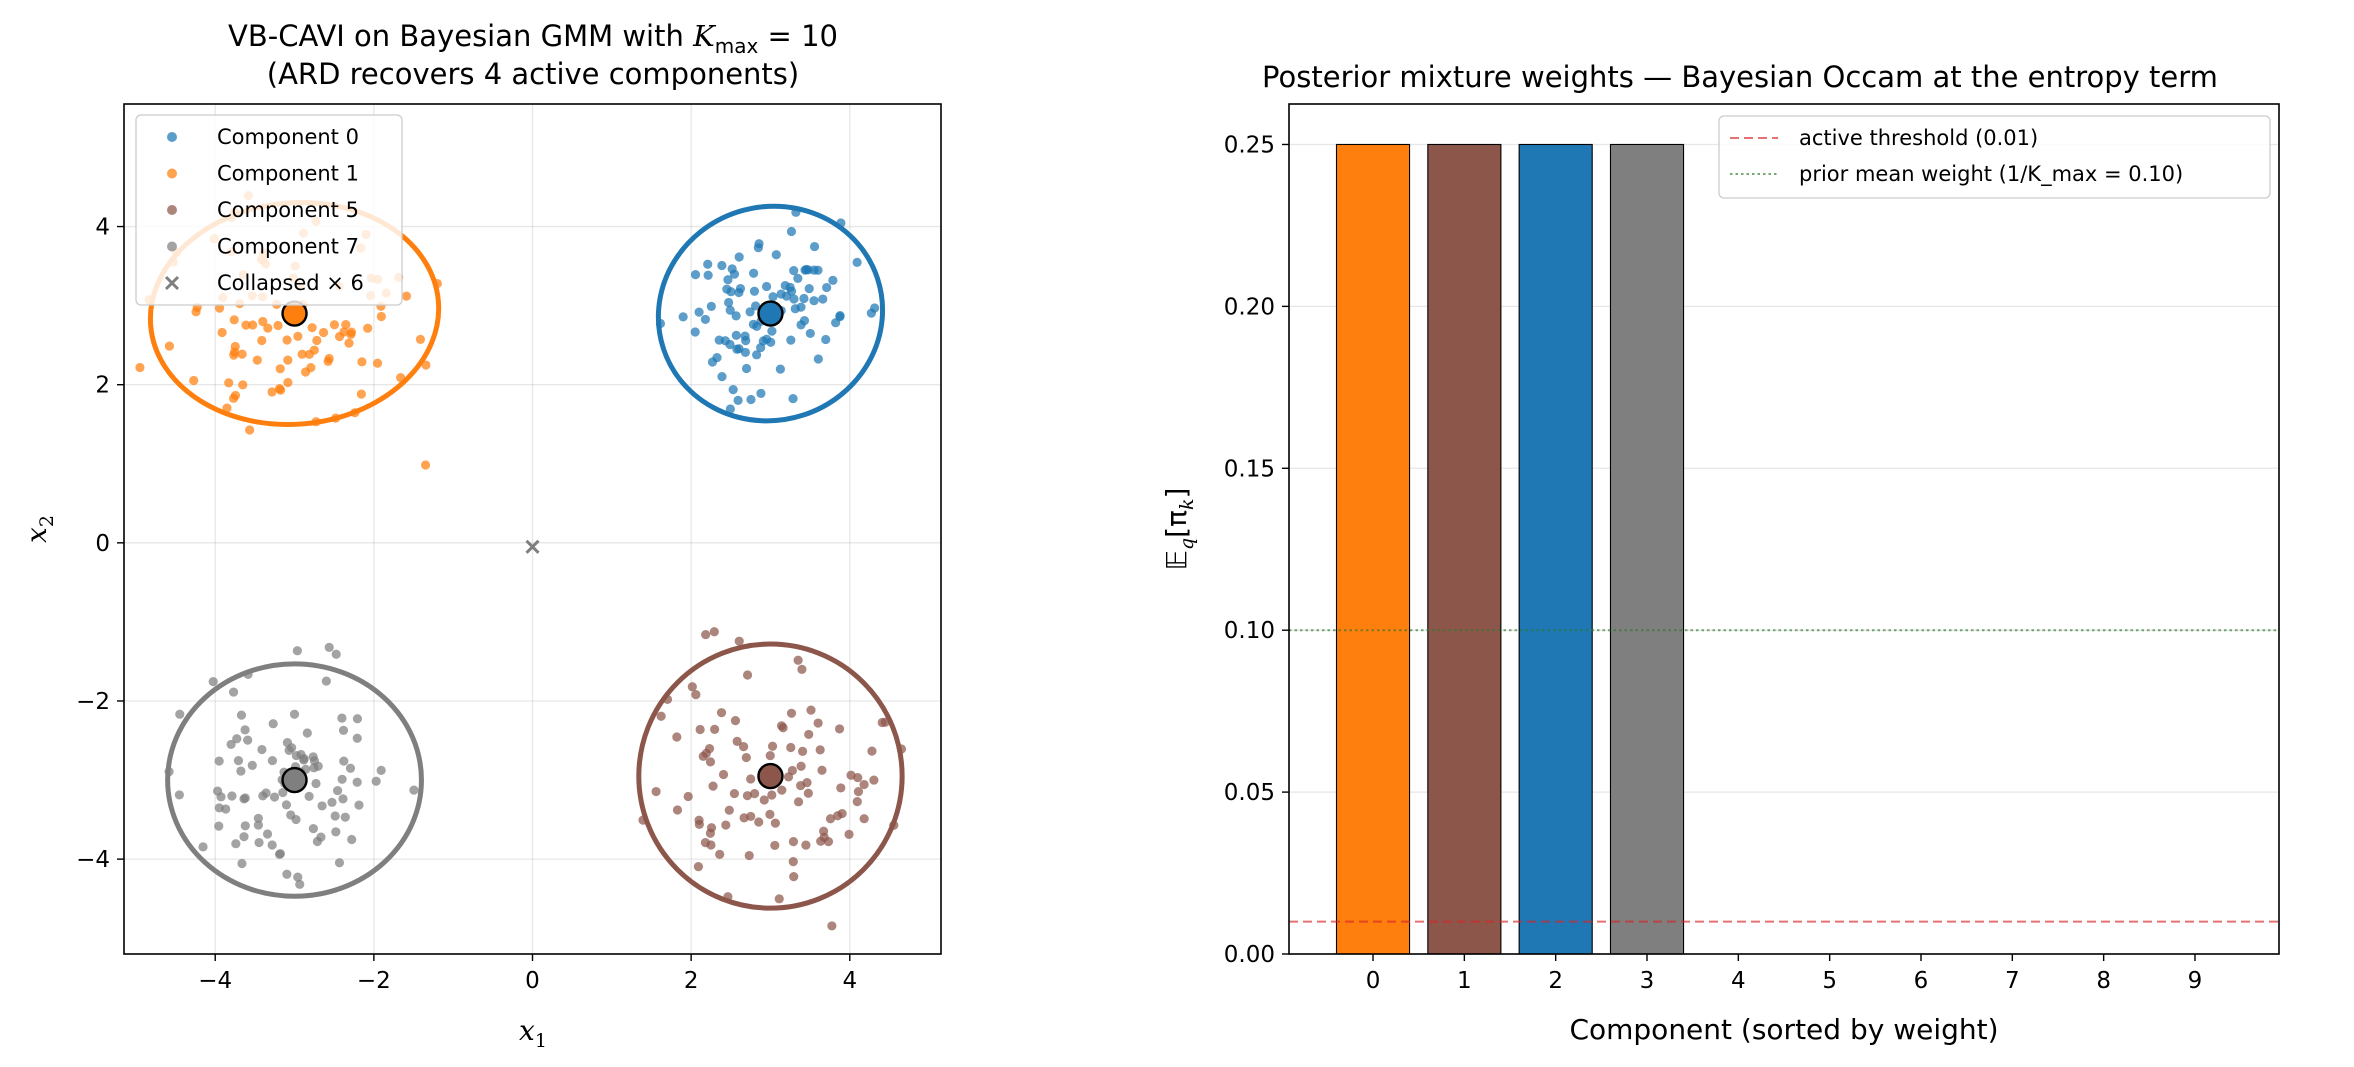  I want to click on bar-y-tick-label: 0.15, so click(1249, 469).